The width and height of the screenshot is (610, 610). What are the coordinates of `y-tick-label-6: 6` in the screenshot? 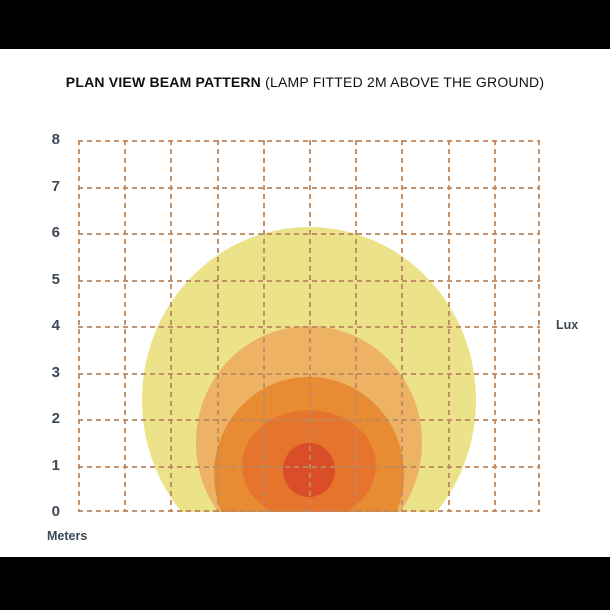 It's located at (55, 232).